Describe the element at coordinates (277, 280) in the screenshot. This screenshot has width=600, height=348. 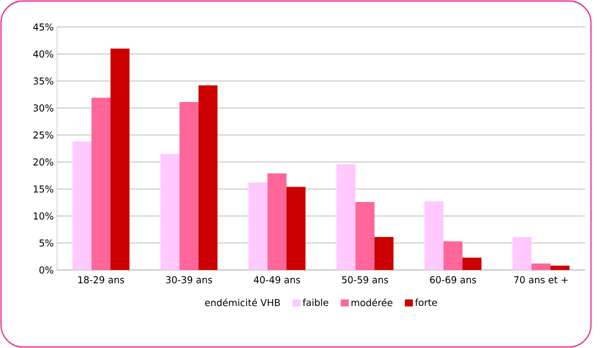
I see `x-tick-label: 40-49 ans` at that location.